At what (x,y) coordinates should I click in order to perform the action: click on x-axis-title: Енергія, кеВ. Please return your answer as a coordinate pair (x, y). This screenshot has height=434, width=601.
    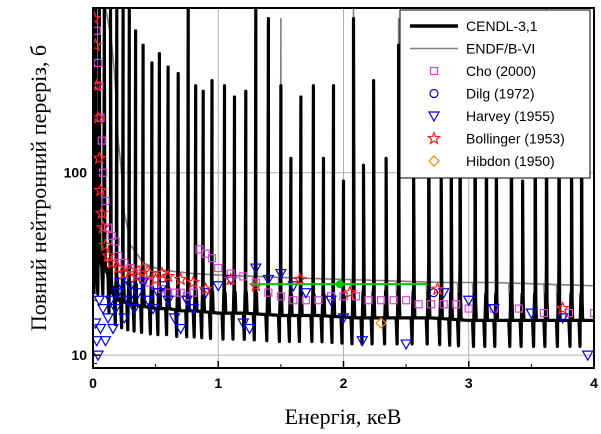
    Looking at the image, I should click on (343, 416).